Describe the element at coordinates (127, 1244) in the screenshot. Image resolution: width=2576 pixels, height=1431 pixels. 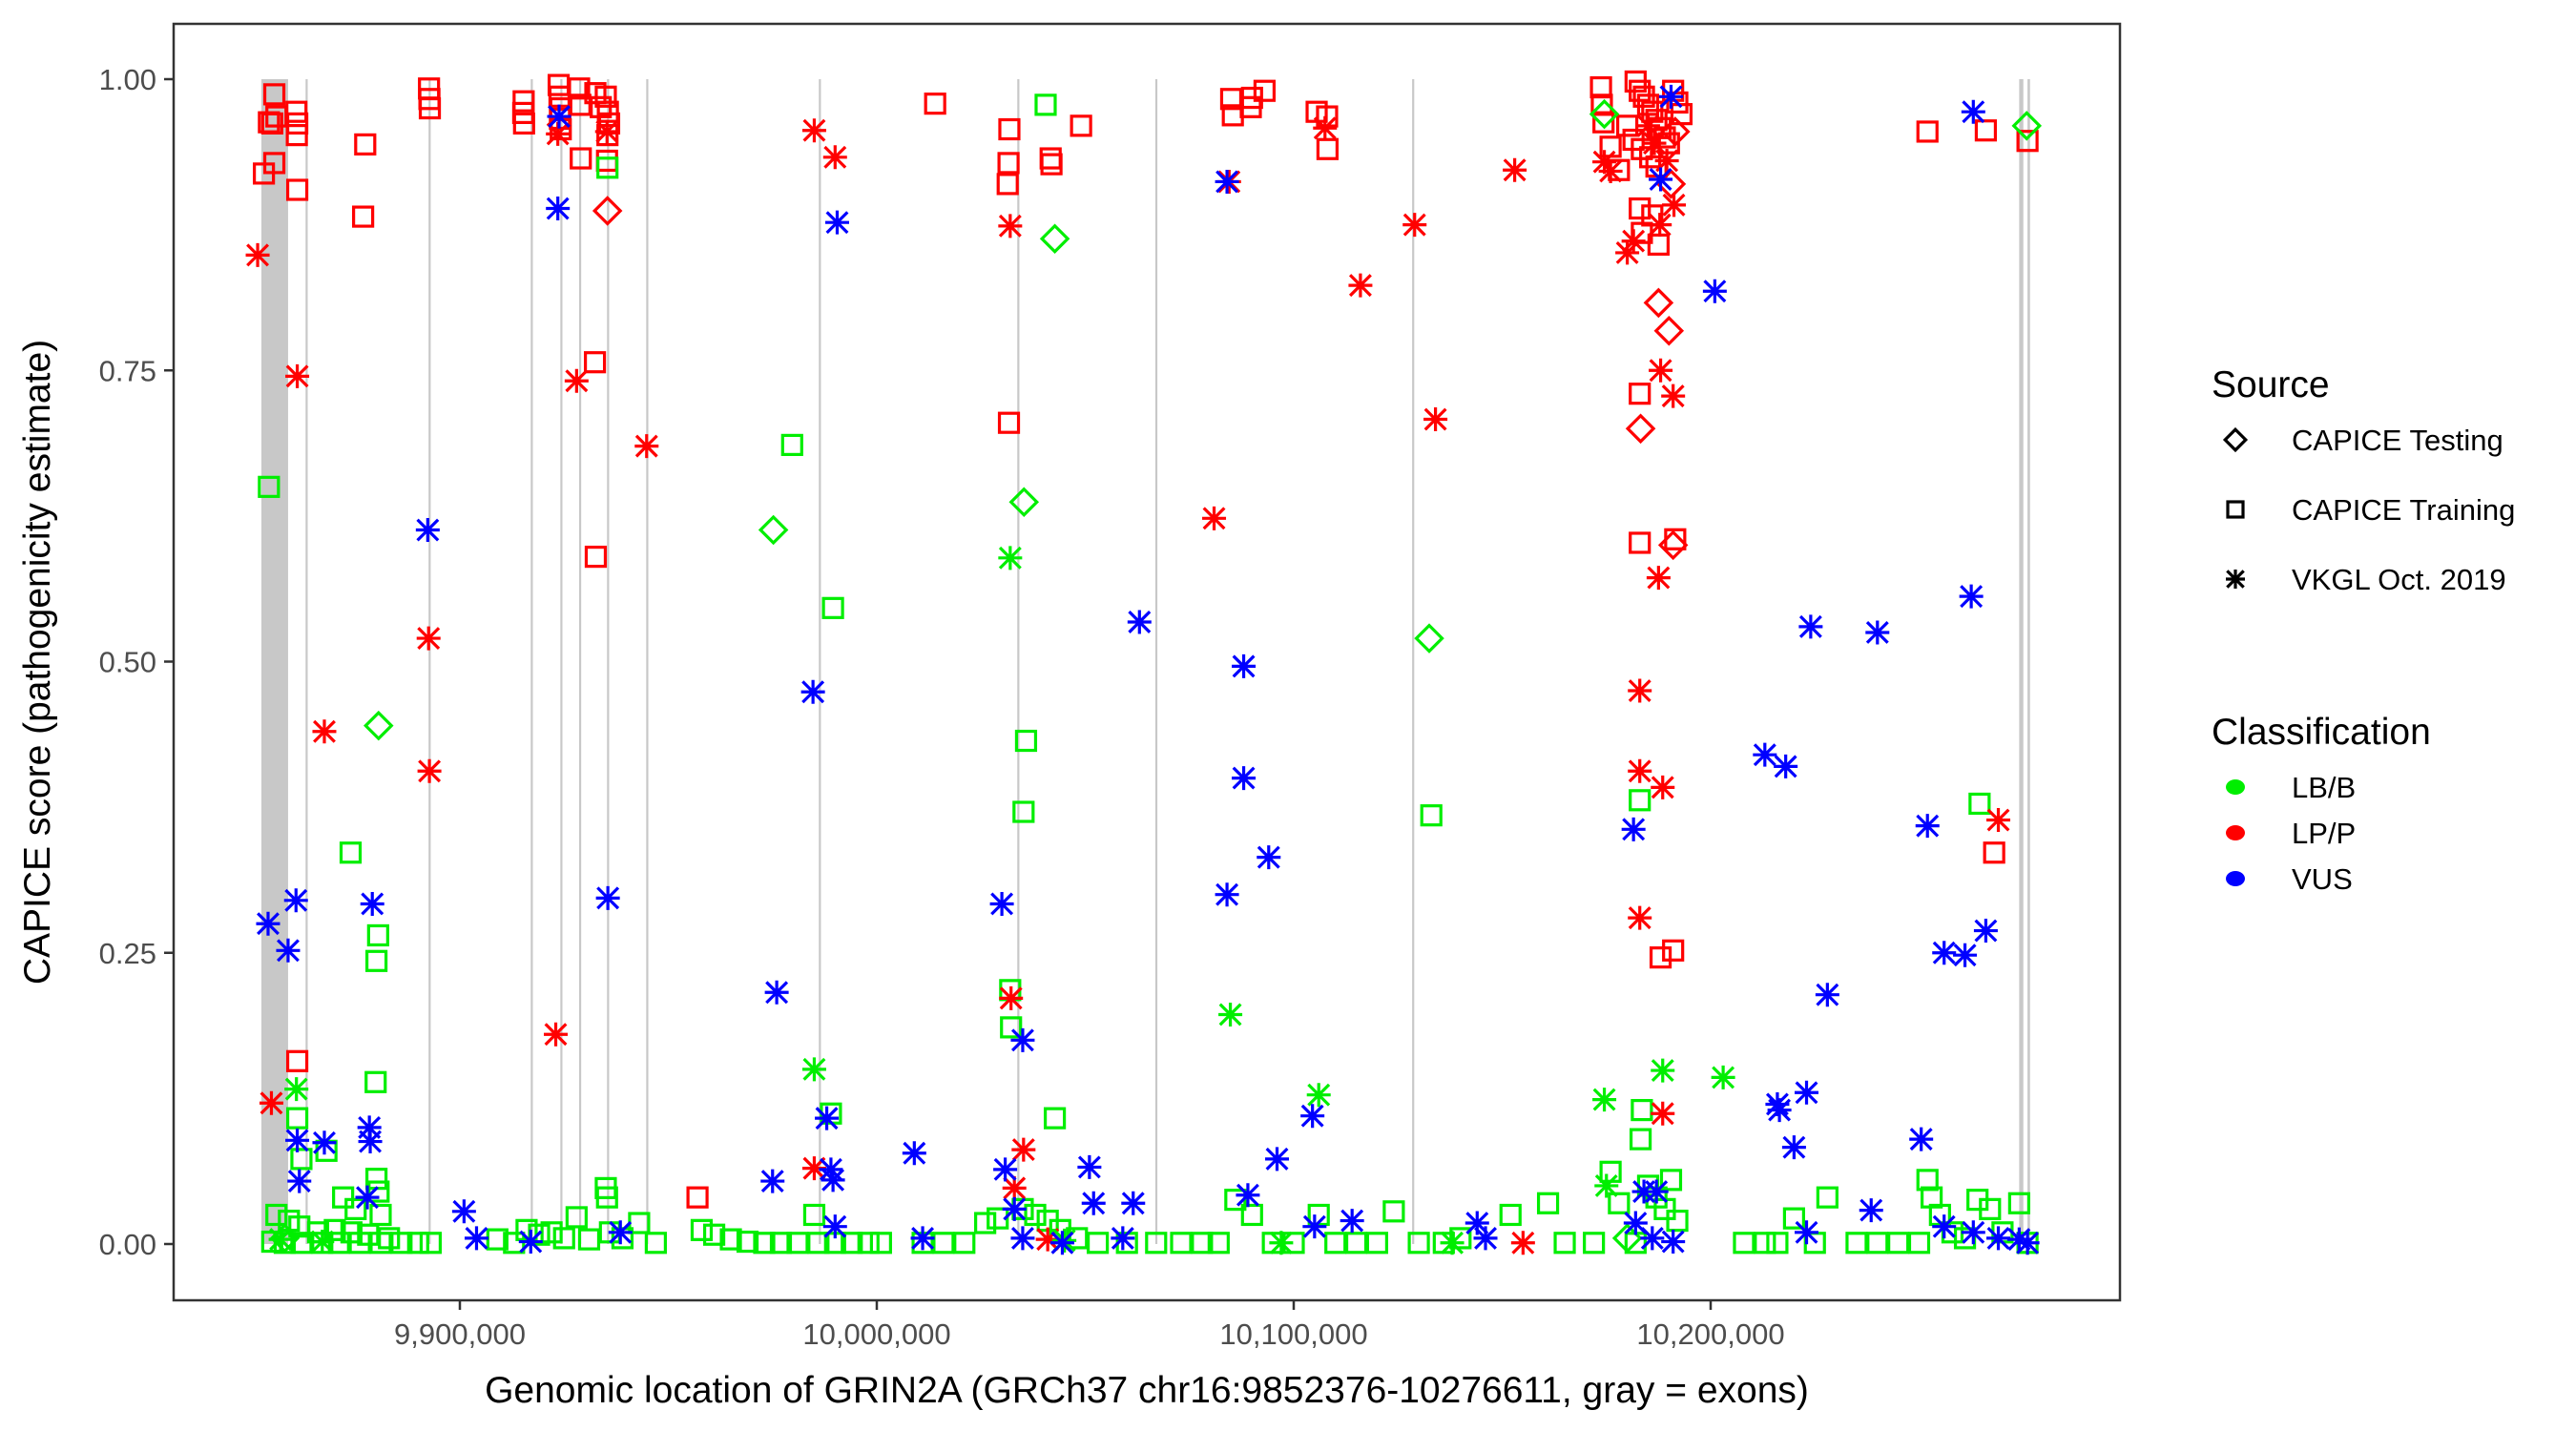
I see `y-tick-label: 0.00` at that location.